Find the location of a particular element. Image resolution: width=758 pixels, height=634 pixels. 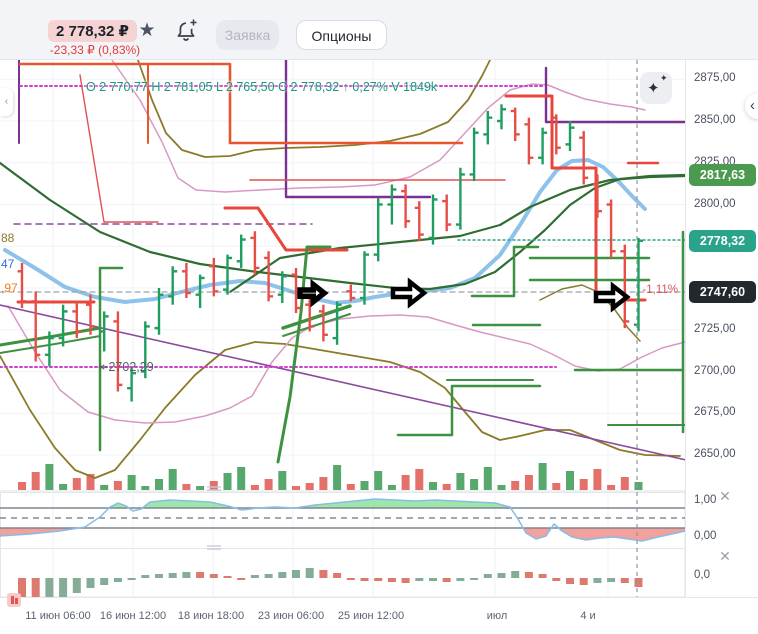

time-axis-label: 23 июн 06:00 is located at coordinates (291, 616).